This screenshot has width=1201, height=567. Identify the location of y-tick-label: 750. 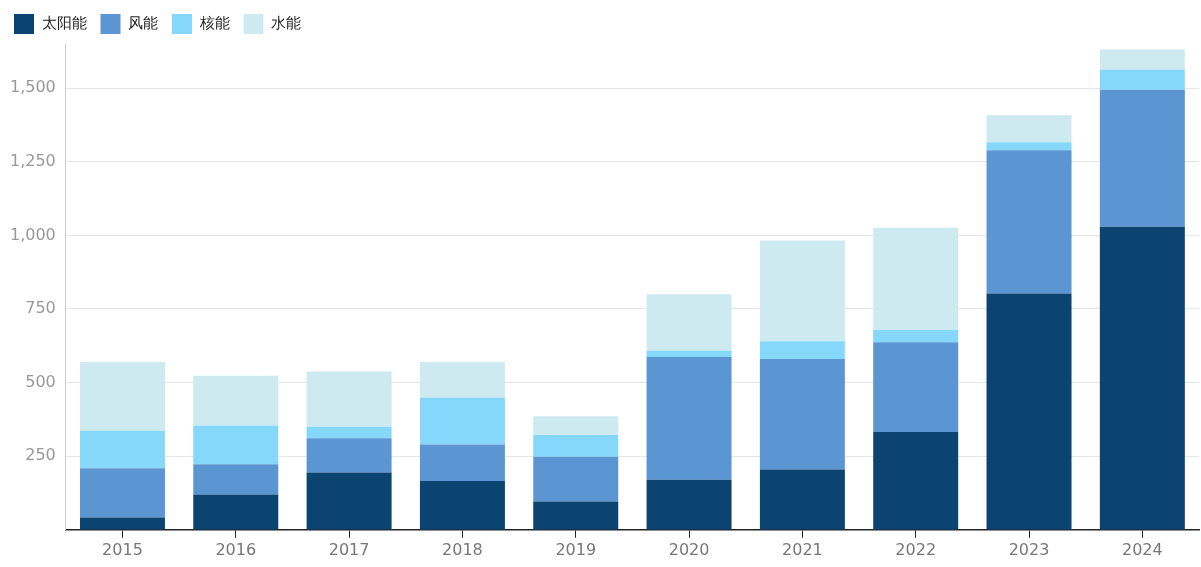
(40, 308).